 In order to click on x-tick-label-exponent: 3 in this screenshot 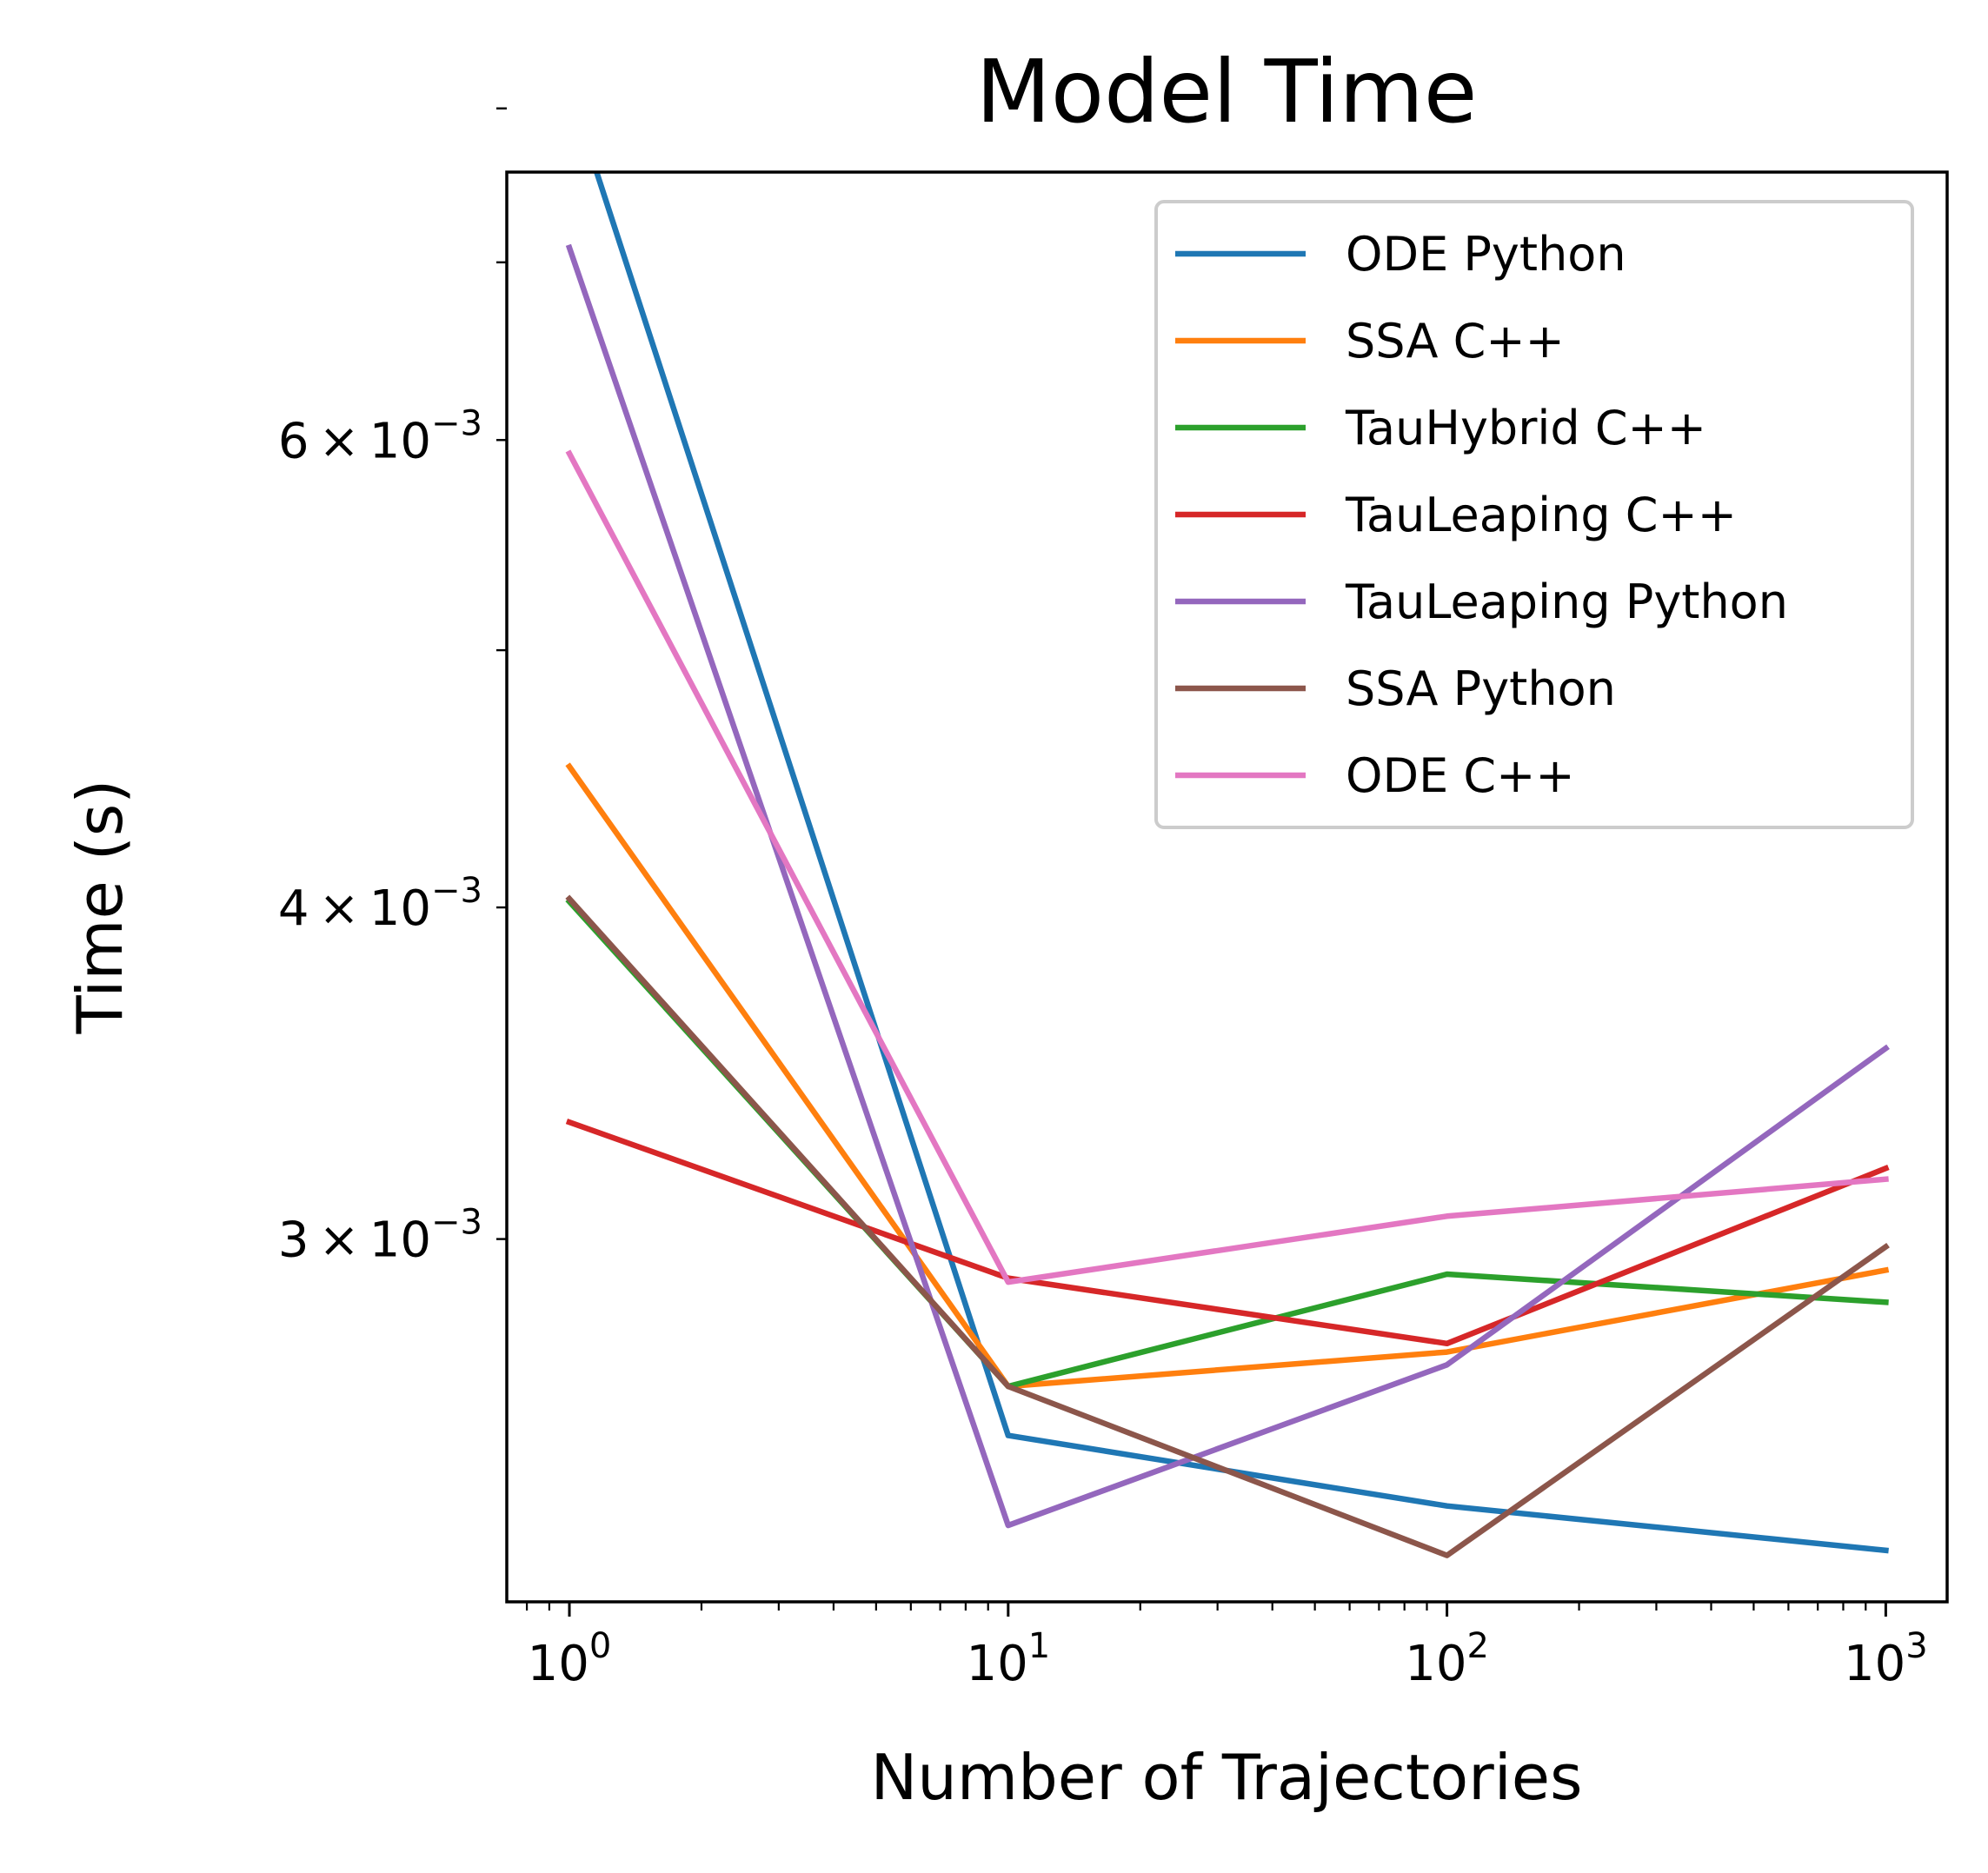, I will do `click(1916, 1646)`.